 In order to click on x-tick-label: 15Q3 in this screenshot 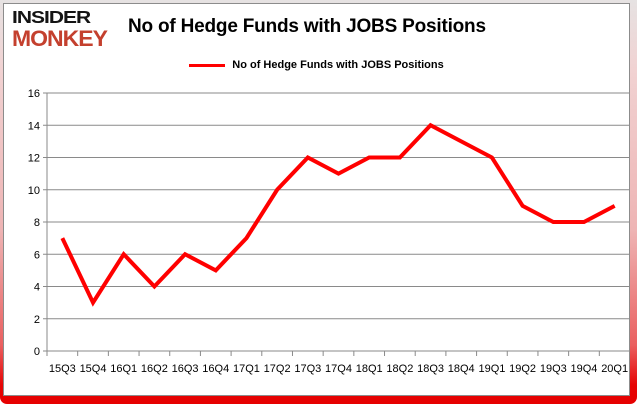, I will do `click(62, 369)`.